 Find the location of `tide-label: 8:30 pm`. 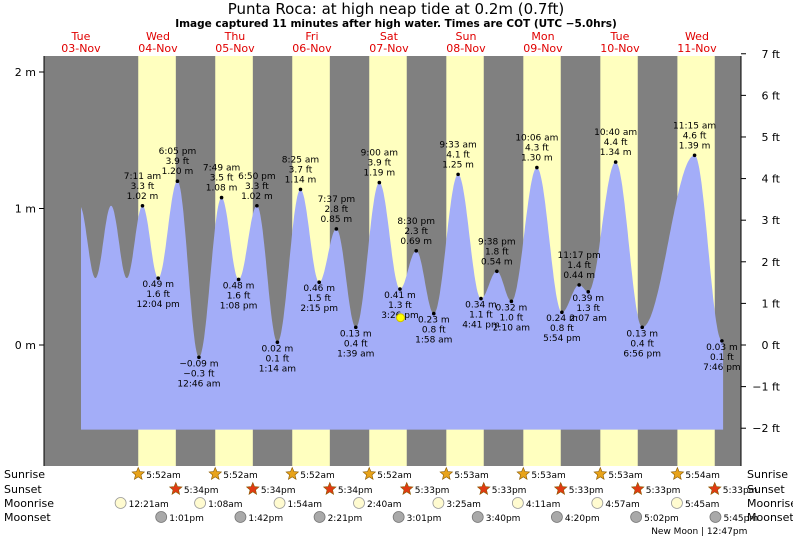

tide-label: 8:30 pm is located at coordinates (416, 222).